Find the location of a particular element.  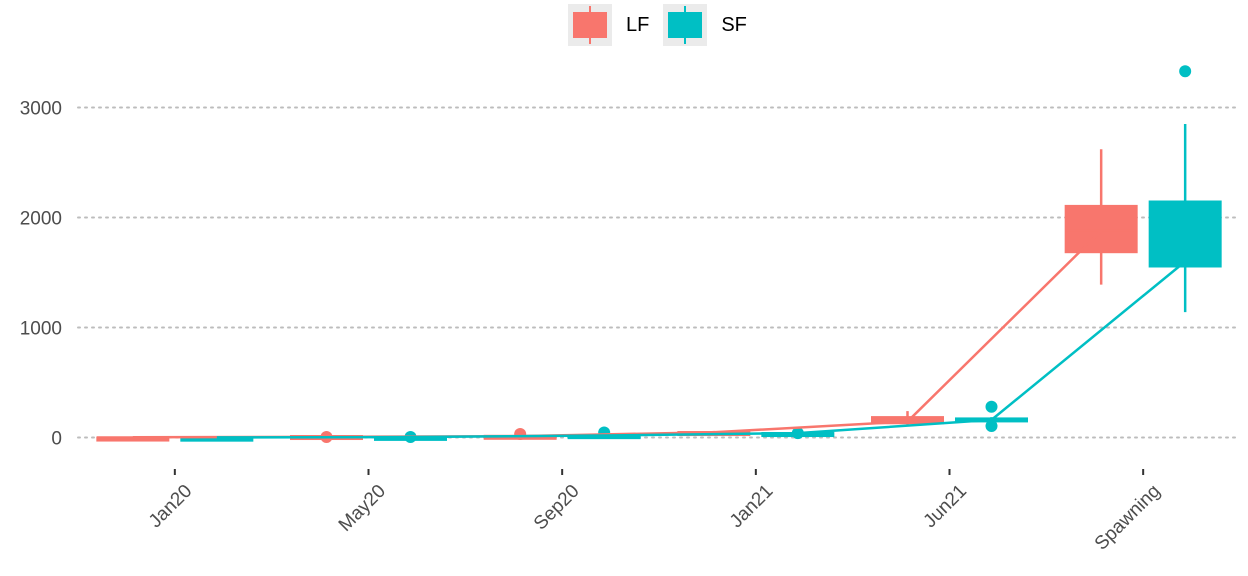

legend-item-sf: SF is located at coordinates (705, 25).